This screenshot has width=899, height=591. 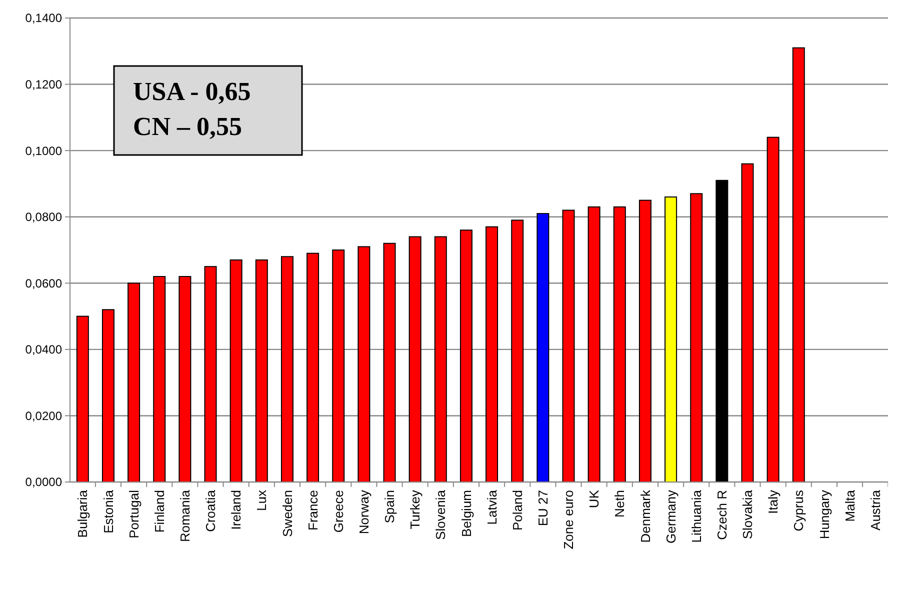 What do you see at coordinates (670, 517) in the screenshot?
I see `x-tick-label: Germany` at bounding box center [670, 517].